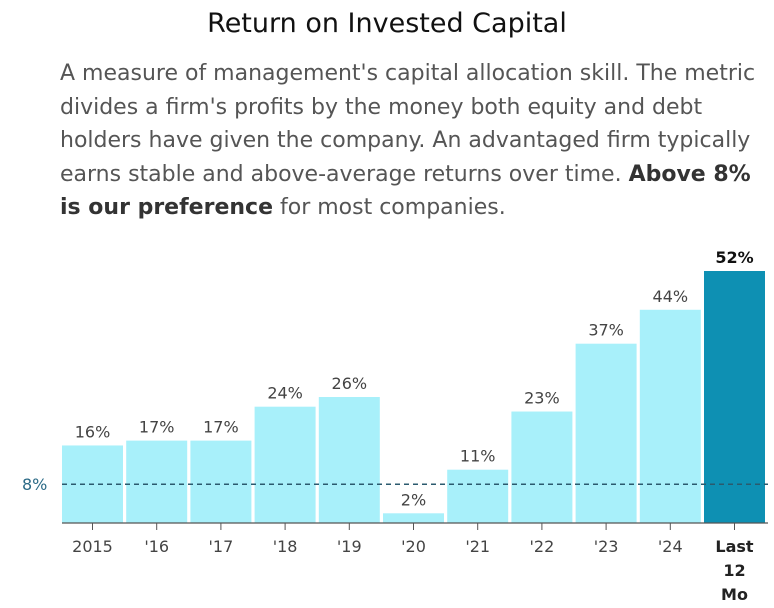  What do you see at coordinates (221, 546) in the screenshot?
I see `x-tick-label-2: '17` at bounding box center [221, 546].